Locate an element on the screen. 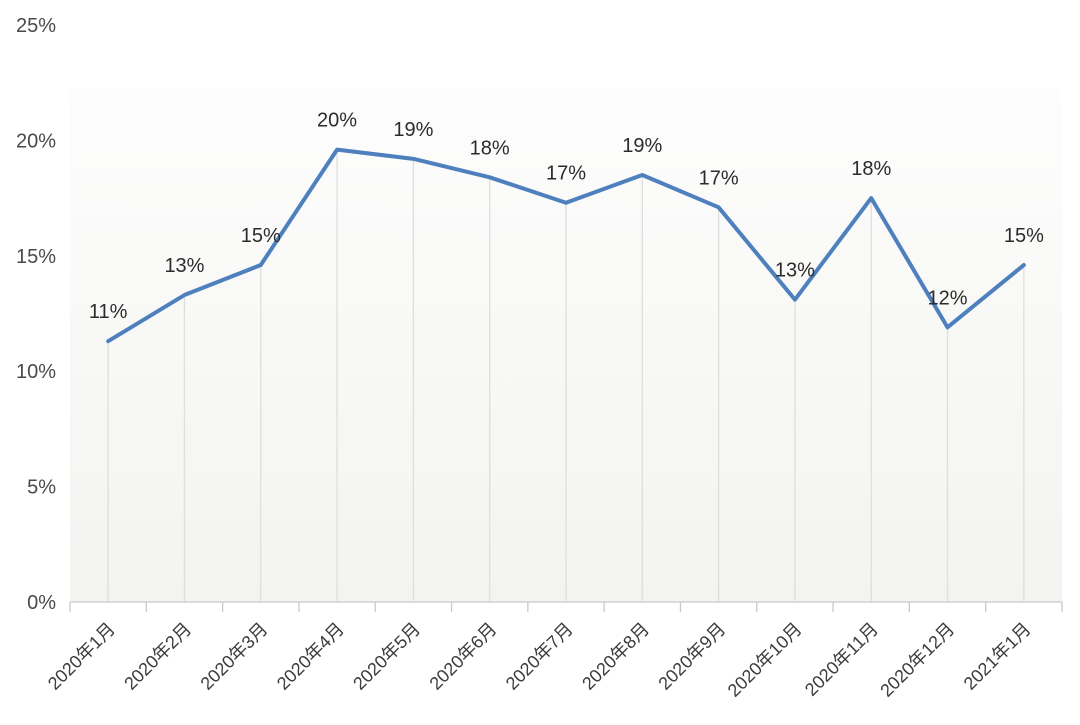 This screenshot has height=725, width=1080. y-axis-label: 15% is located at coordinates (36, 257).